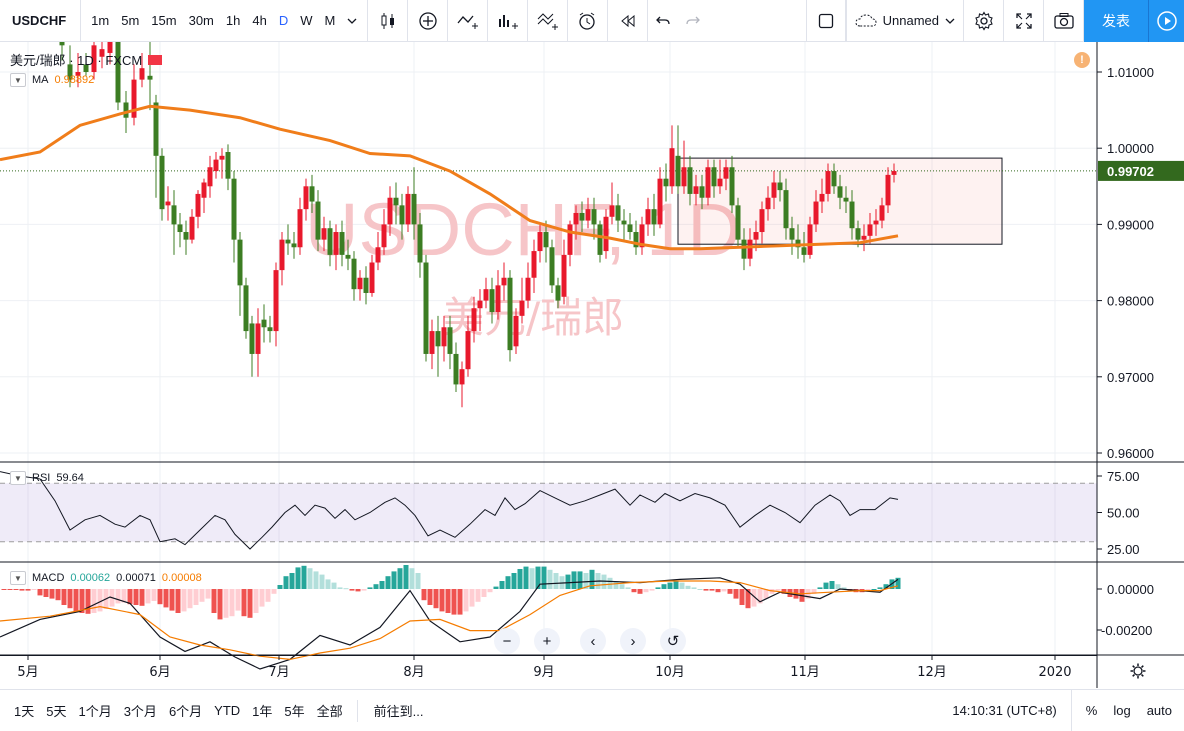 This screenshot has height=731, width=1184. Describe the element at coordinates (507, 641) in the screenshot. I see `zoom-out-icon: −` at that location.